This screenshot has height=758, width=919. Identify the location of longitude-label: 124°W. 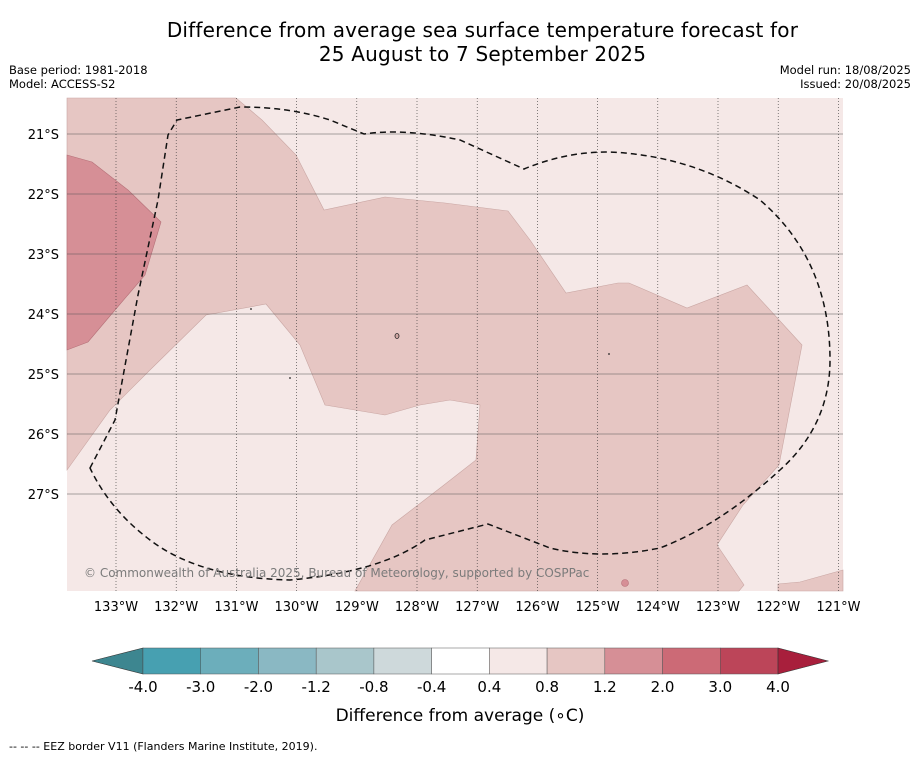
(658, 607).